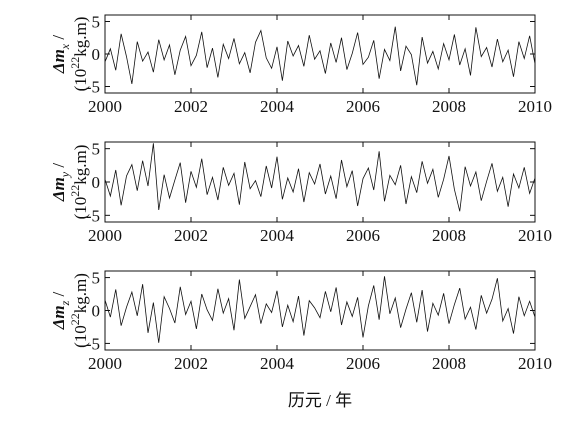  I want to click on y-axis-label: Δmz /, so click(60, 310).